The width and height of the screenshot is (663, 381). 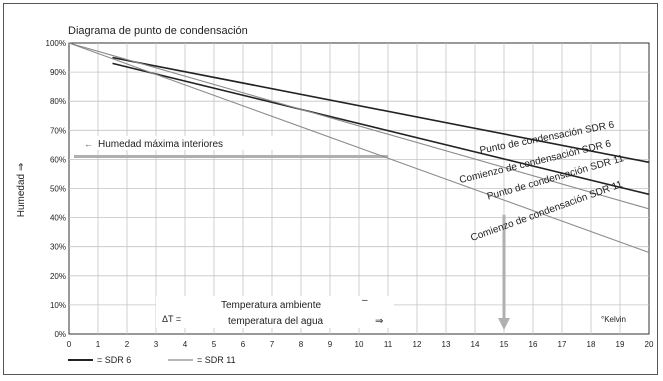 What do you see at coordinates (275, 312) in the screenshot?
I see `temp-label-bg` at bounding box center [275, 312].